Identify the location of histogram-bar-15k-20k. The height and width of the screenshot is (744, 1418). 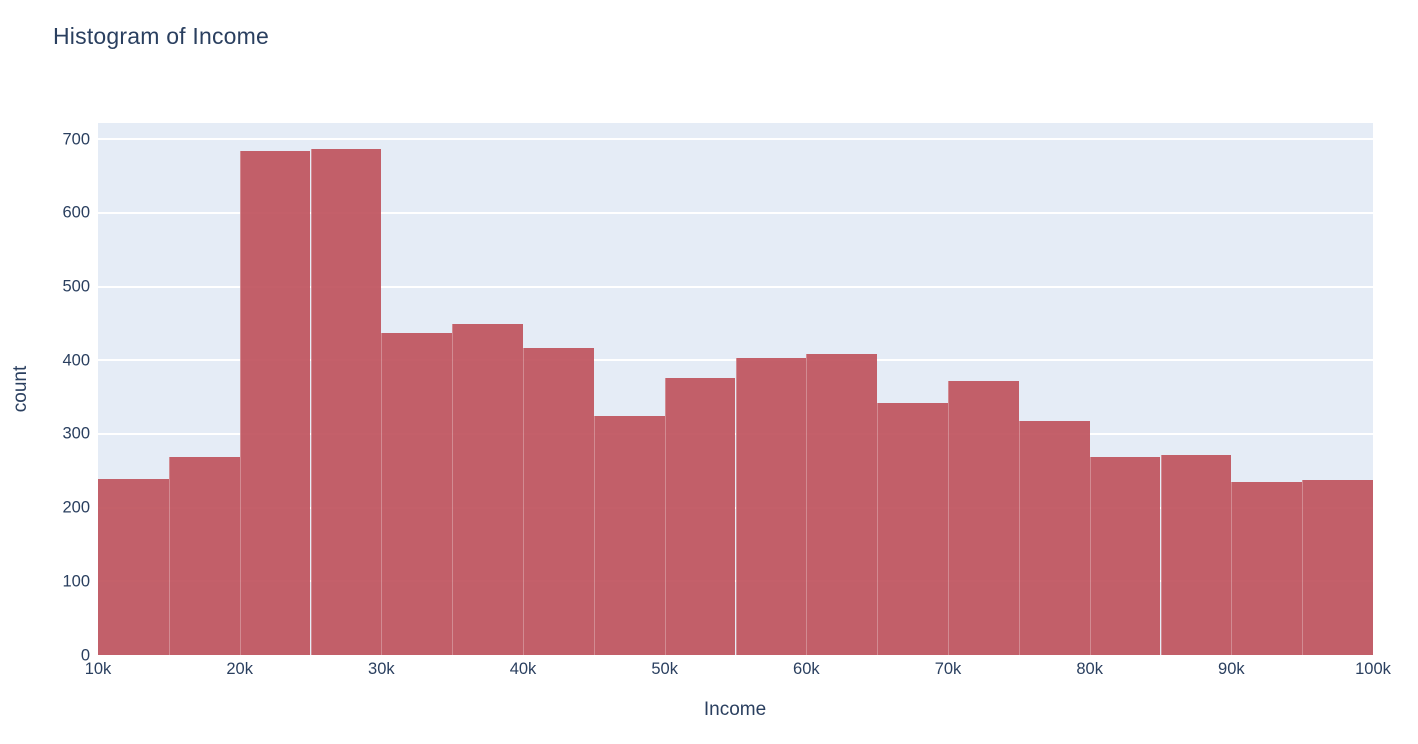
(204, 555).